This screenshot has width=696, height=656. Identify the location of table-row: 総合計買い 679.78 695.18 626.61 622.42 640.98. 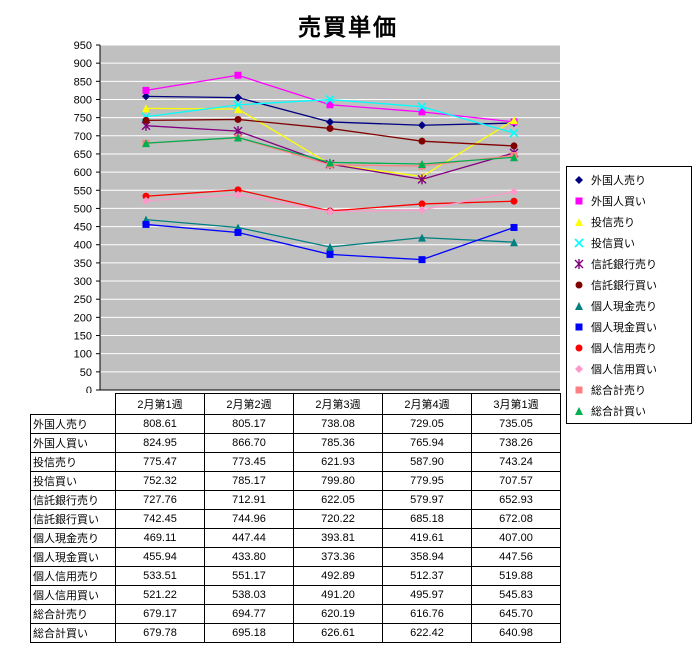
(295, 633).